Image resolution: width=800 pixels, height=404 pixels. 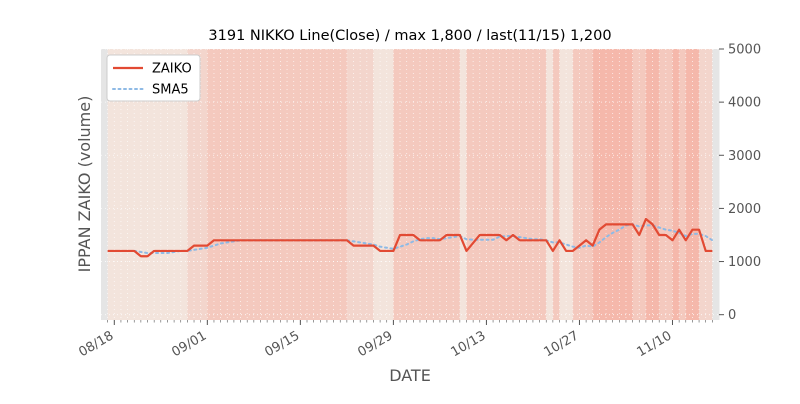 What do you see at coordinates (84, 184) in the screenshot?
I see `y-axis-label: IPPAN ZAIKO (volume)` at bounding box center [84, 184].